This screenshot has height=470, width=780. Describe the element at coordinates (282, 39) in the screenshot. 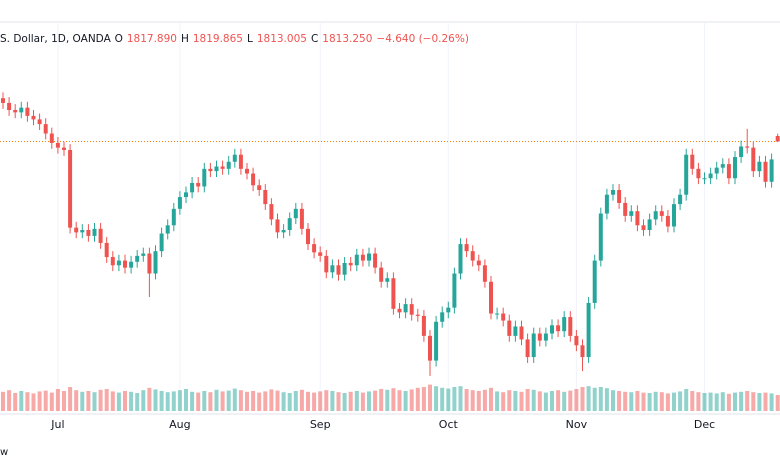

I see `low-value: 1813.005` at that location.